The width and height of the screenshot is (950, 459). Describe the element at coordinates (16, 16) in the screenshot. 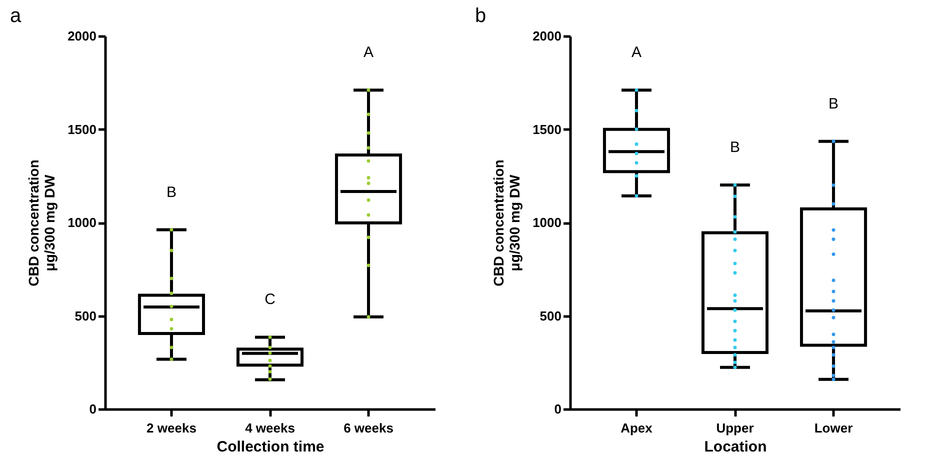

I see `chart-title: a` at that location.